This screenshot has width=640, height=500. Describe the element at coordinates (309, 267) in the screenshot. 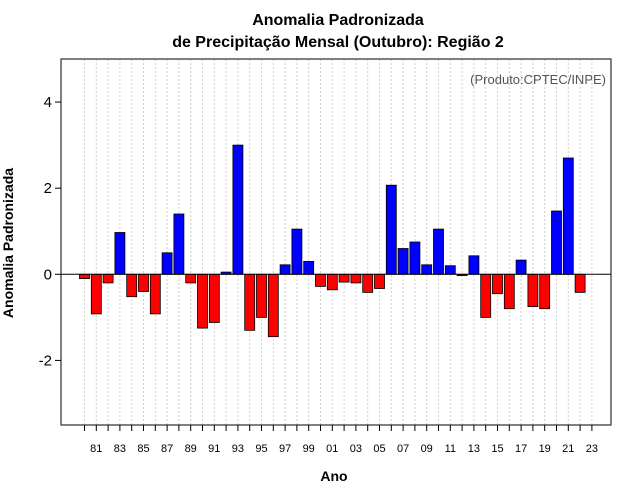

I see `bar-1999` at that location.